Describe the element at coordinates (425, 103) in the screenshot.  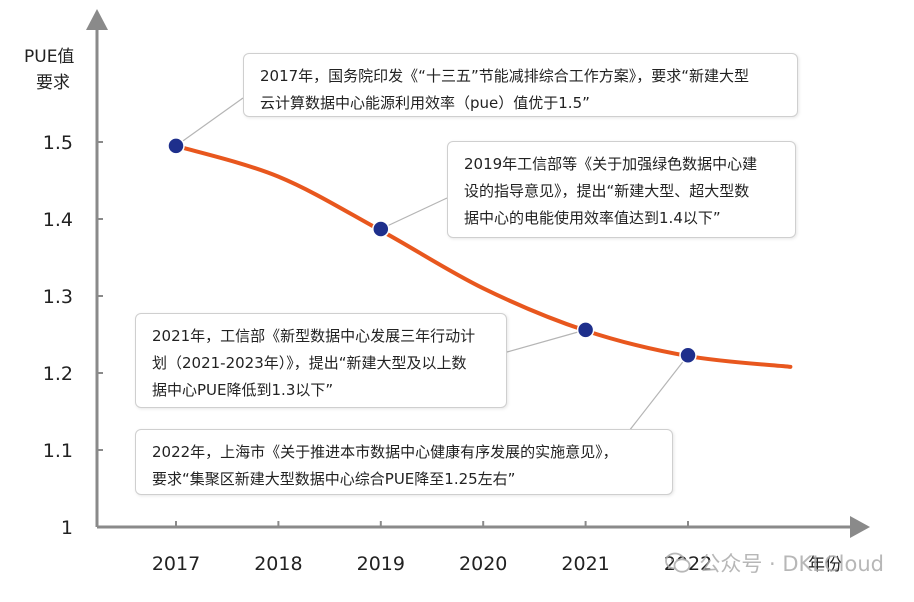
I see `annotation-2017-line: 云计算数据中心能源利用效率（pue）值优于1.5”` at that location.